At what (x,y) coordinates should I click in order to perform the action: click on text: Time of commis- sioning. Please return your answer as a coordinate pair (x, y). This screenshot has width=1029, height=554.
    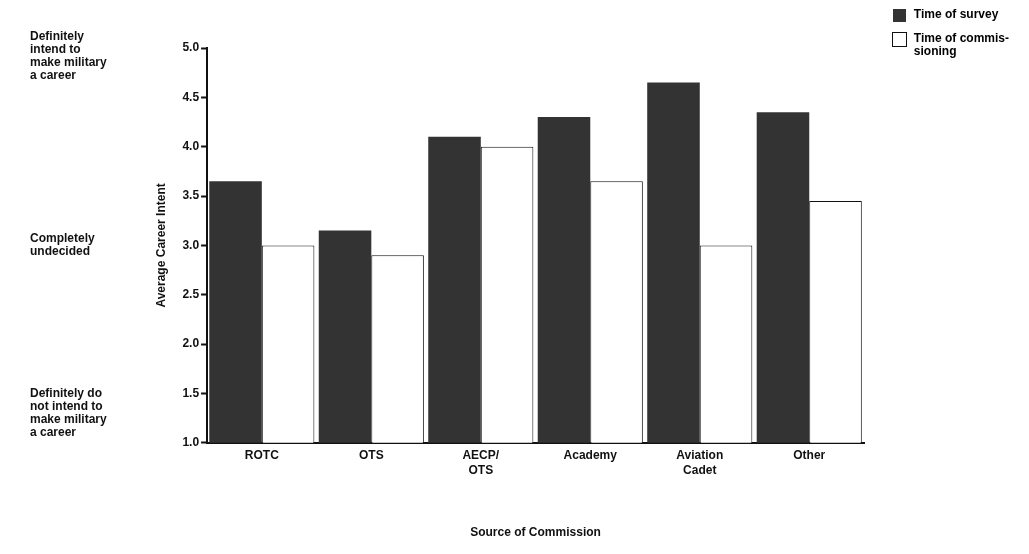
    Looking at the image, I should click on (961, 44).